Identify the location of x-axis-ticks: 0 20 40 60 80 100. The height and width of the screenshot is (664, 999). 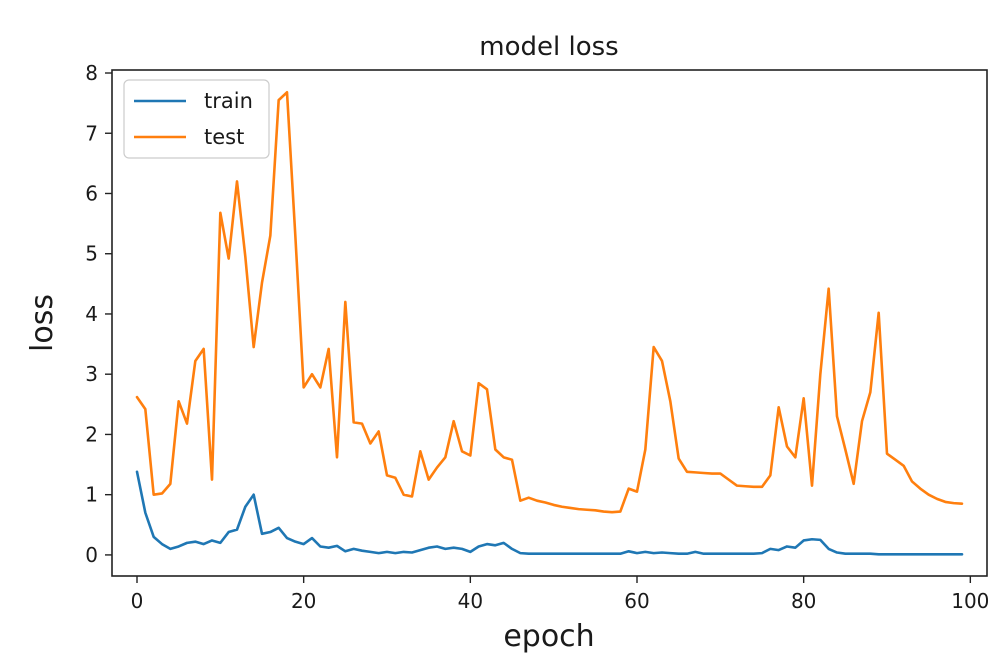
(560, 594).